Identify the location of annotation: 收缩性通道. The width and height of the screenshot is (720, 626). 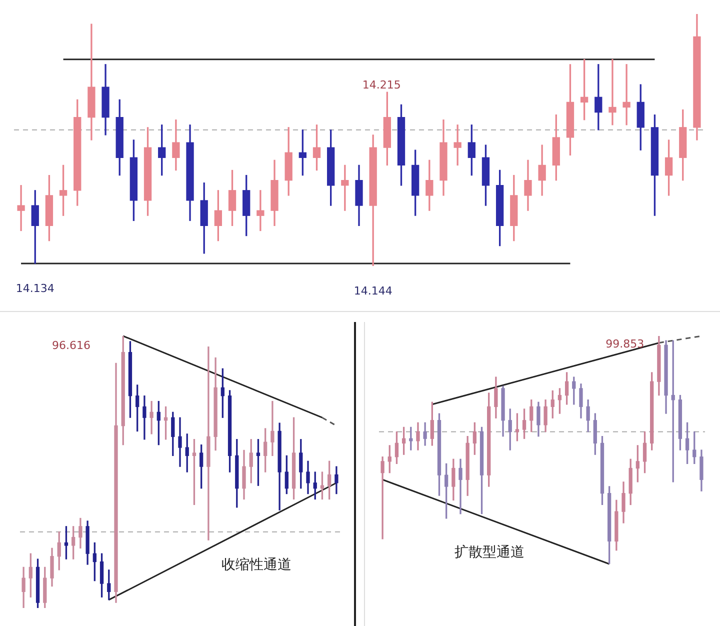
(256, 564).